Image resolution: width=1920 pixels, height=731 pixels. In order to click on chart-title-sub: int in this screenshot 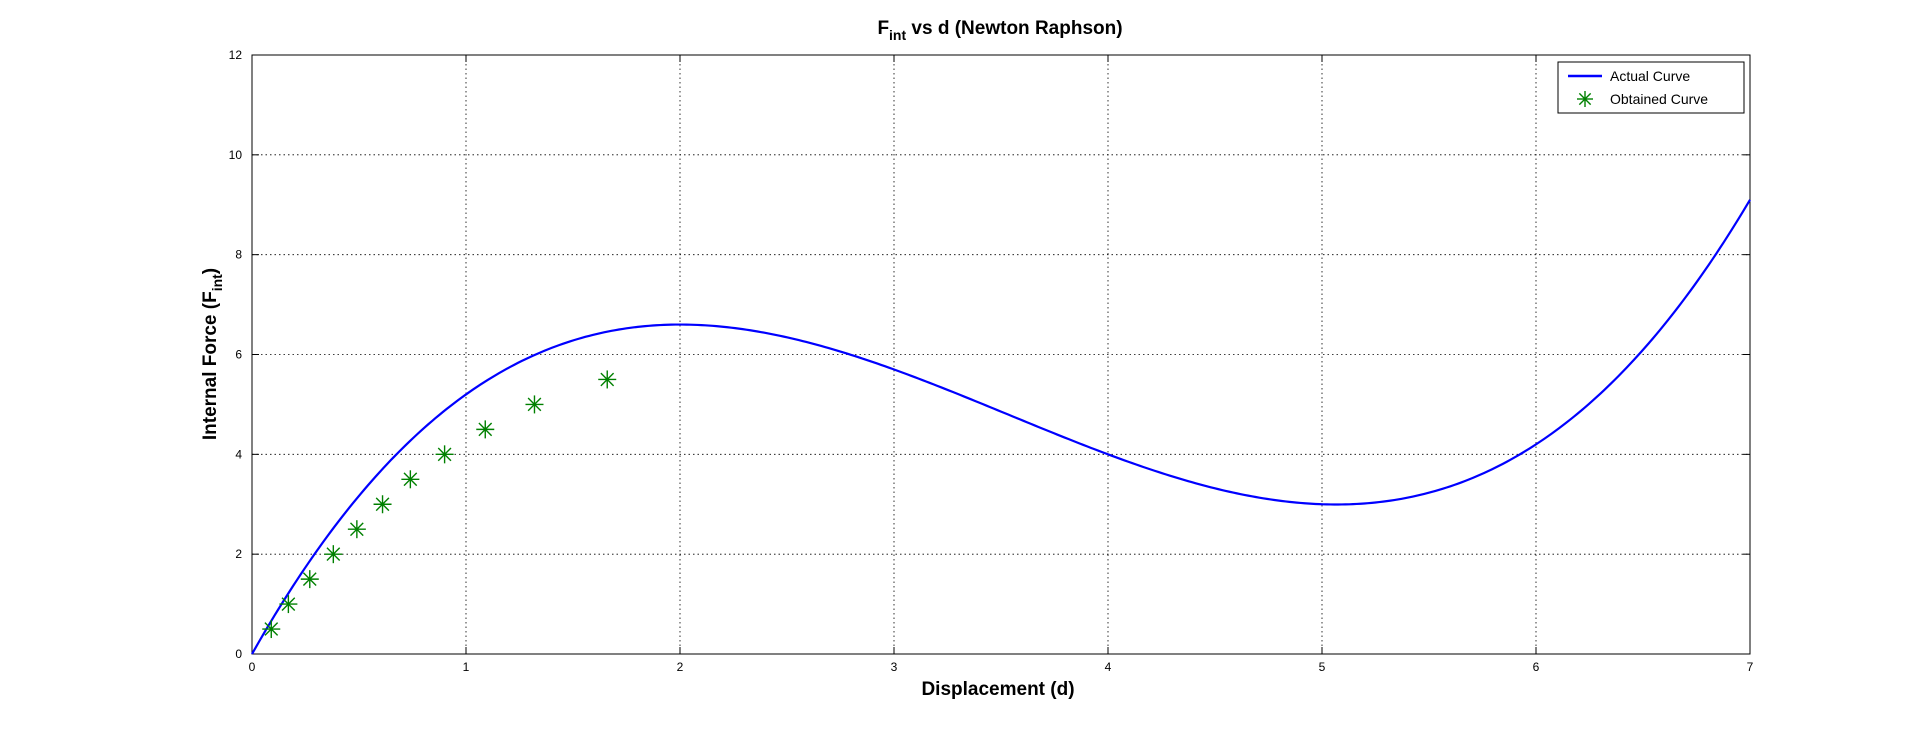, I will do `click(897, 35)`.